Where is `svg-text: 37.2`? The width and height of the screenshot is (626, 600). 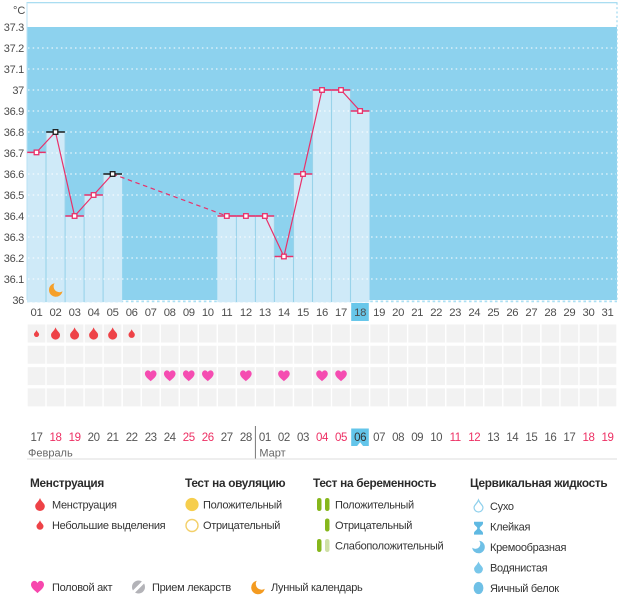 svg-text: 37.2 is located at coordinates (14, 49).